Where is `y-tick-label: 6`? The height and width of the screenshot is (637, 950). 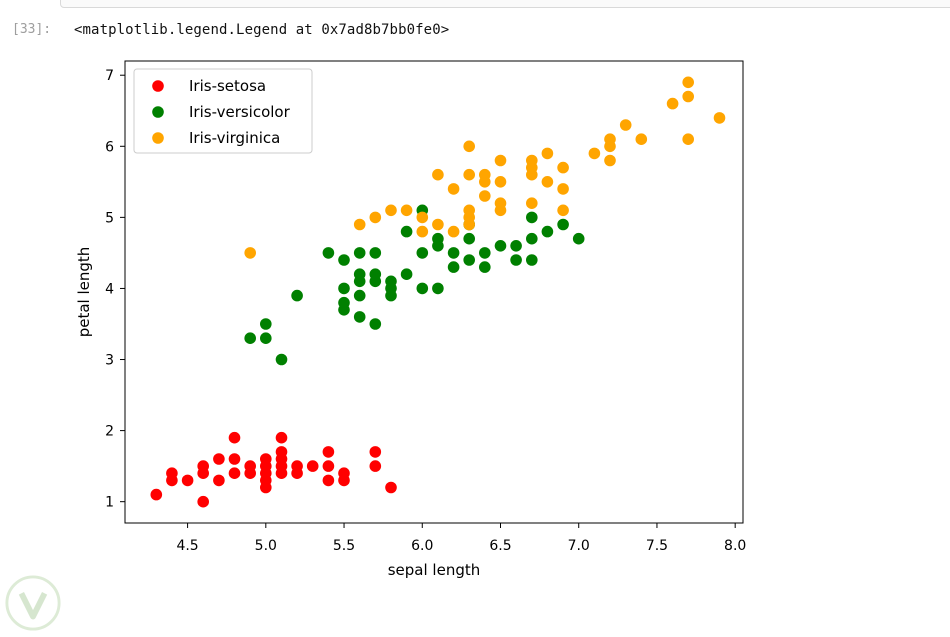
y-tick-label: 6 is located at coordinates (109, 147).